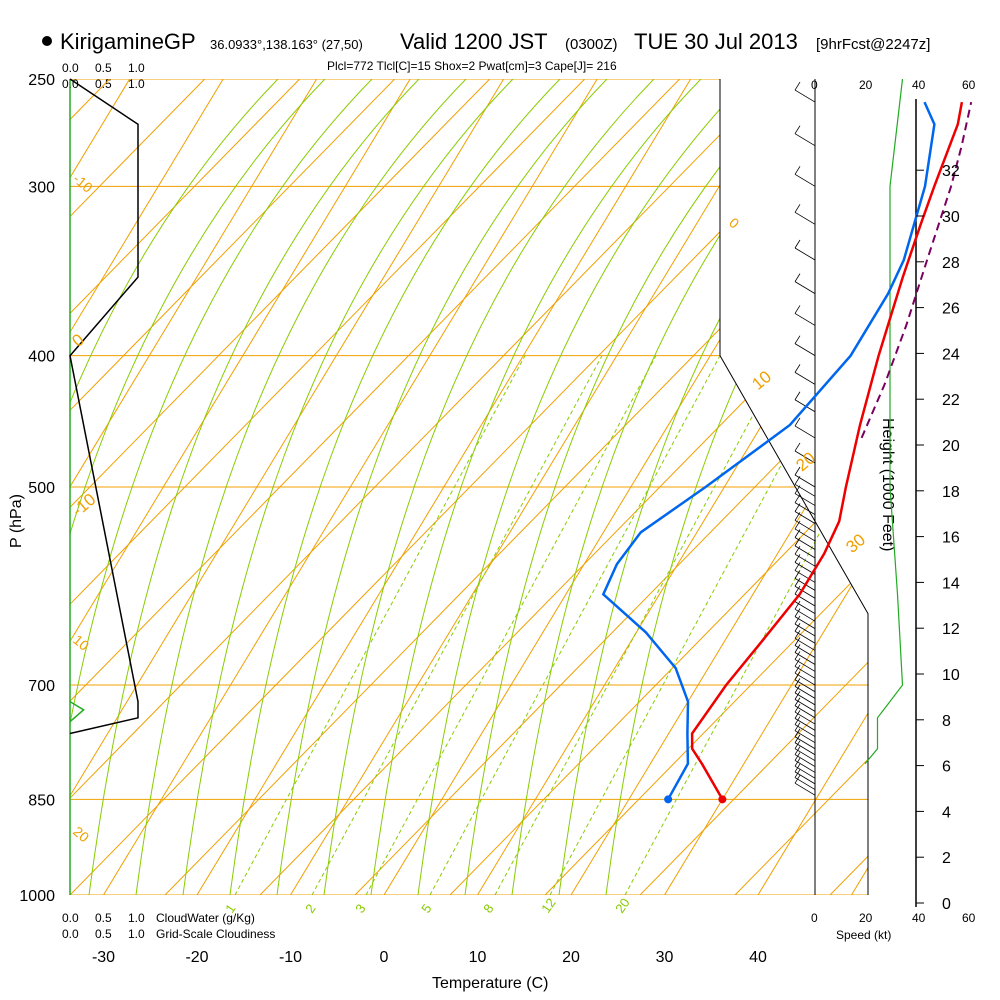  I want to click on bottom-cloudiness-tick: 1.0, so click(136, 934).